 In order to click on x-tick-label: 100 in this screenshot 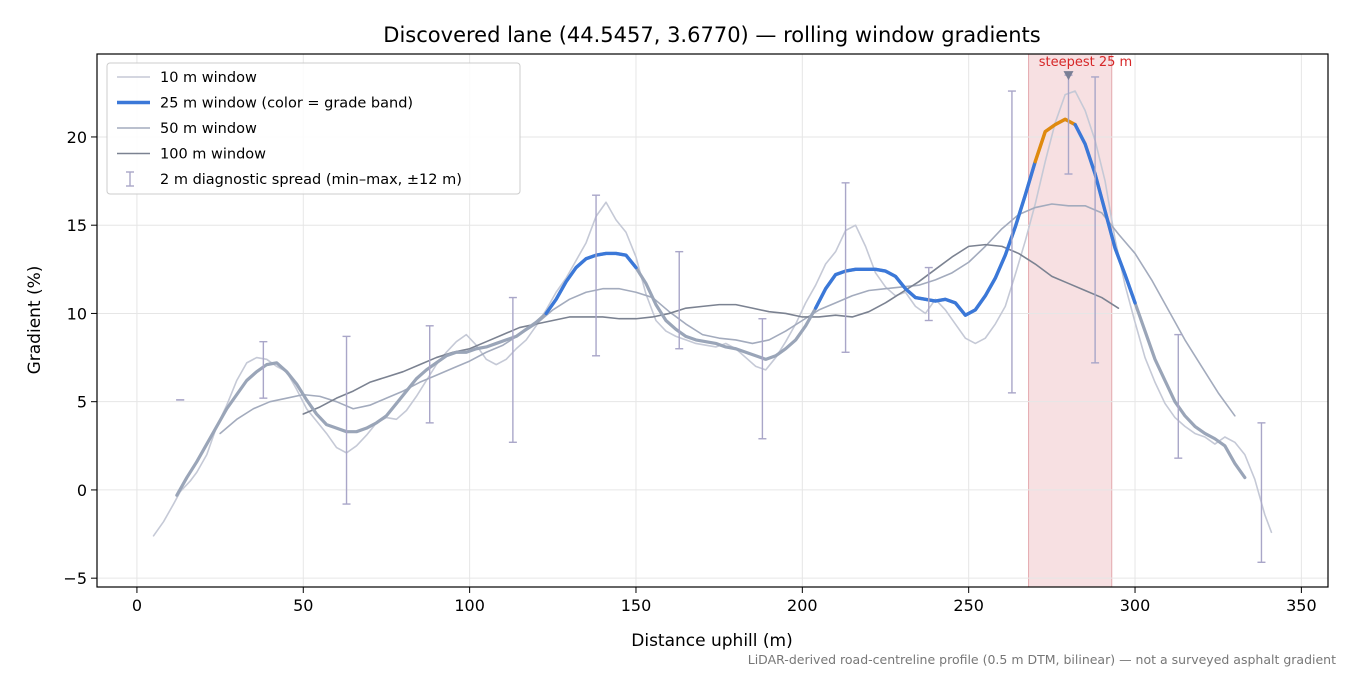, I will do `click(469, 605)`.